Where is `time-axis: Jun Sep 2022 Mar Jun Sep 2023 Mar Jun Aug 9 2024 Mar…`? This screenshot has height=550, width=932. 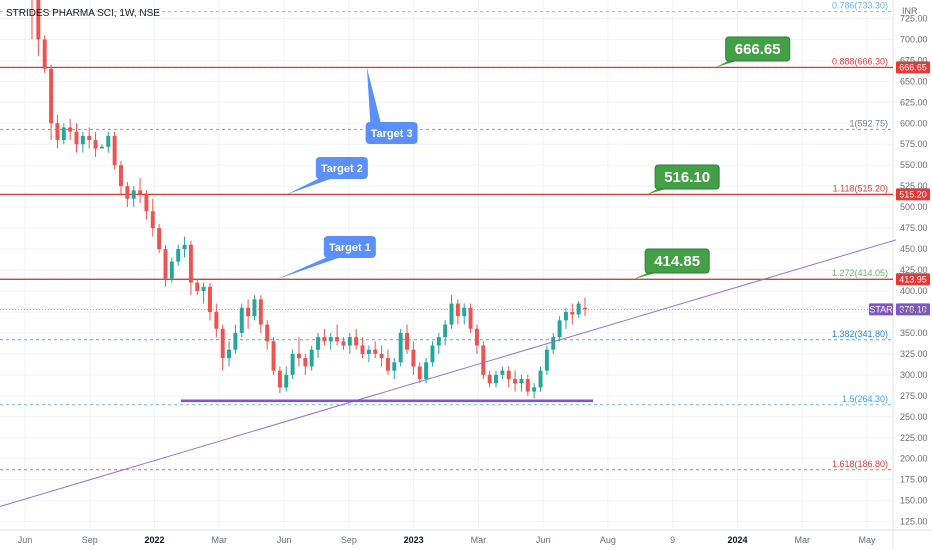
time-axis: Jun Sep 2022 Mar Jun Sep 2023 Mar Jun Aug 9 2024 Mar… is located at coordinates (447, 540).